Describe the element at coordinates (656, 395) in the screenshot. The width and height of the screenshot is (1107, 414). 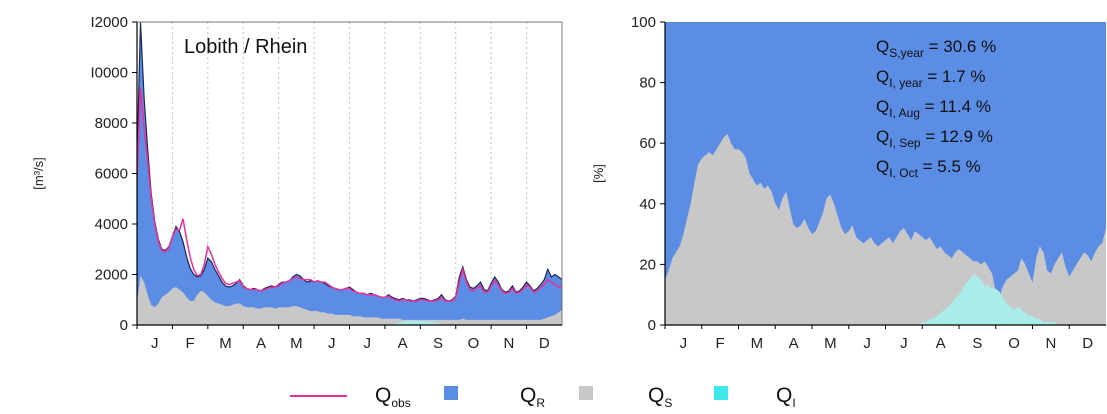
I see `legend-label-qs-base: Q` at that location.